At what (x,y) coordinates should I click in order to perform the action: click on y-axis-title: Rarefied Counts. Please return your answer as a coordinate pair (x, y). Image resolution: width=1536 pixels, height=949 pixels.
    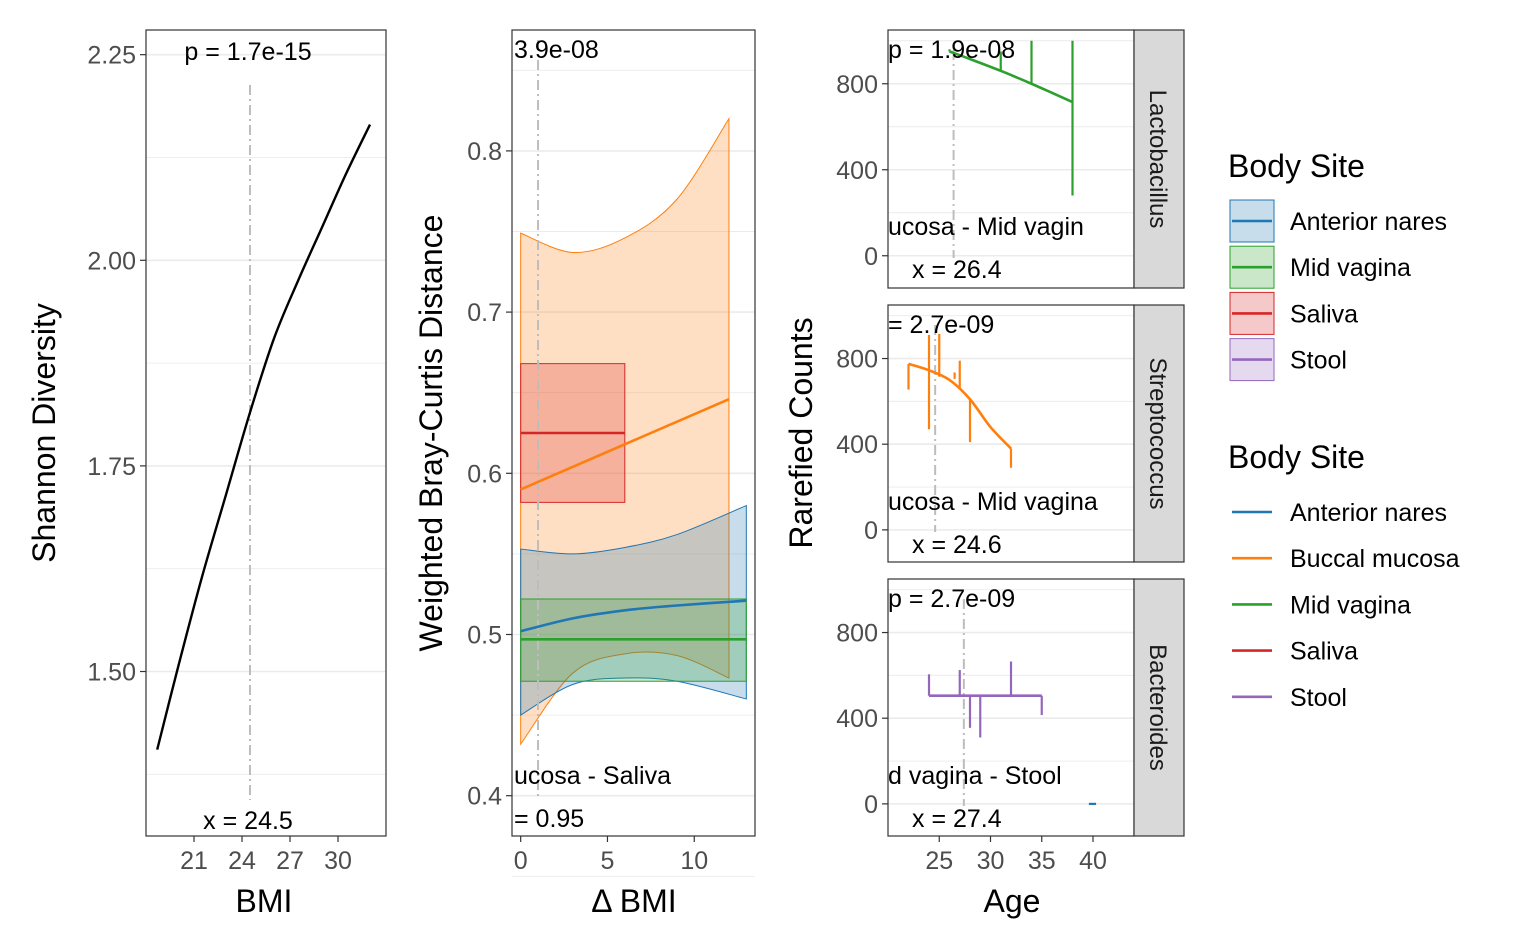
    Looking at the image, I should click on (801, 432).